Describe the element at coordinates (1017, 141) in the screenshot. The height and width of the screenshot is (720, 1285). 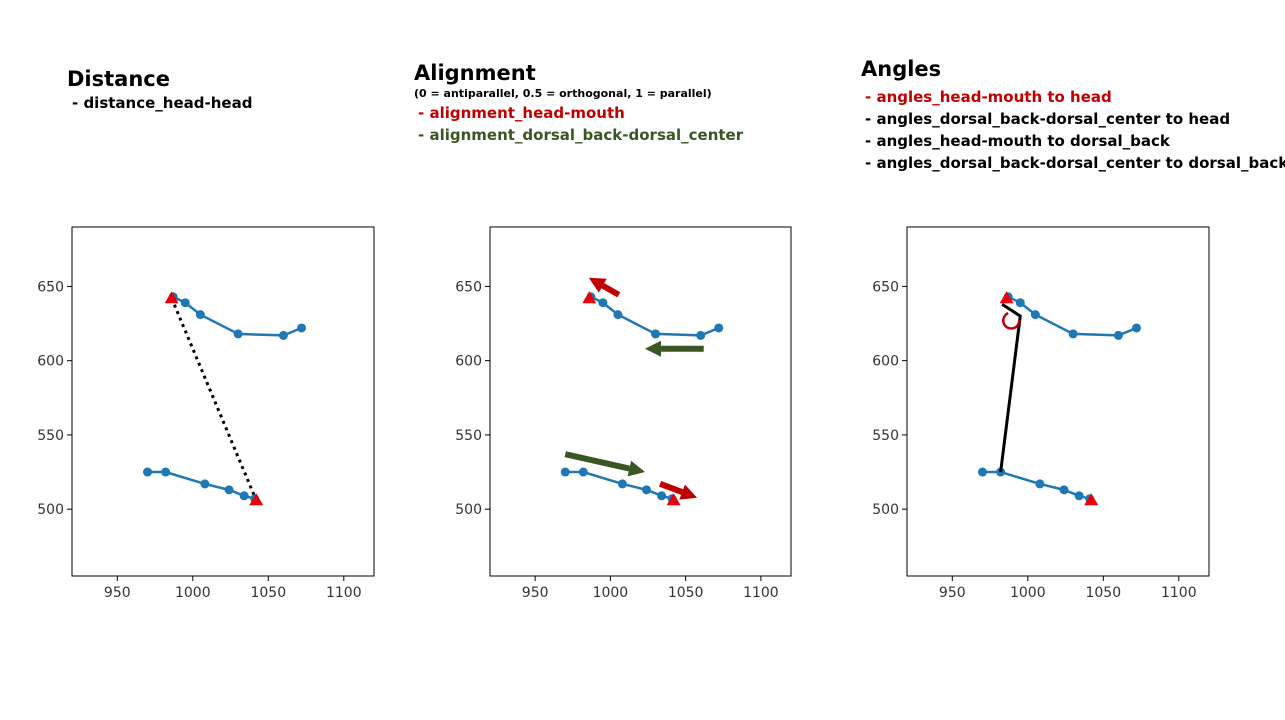
I see `metric-label: - angles_head-mouth to dorsal_back` at that location.